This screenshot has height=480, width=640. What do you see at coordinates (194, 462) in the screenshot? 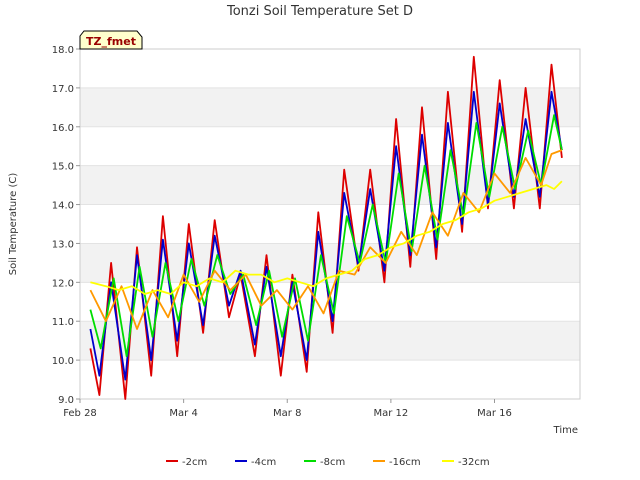
I see `legend-label: -2cm` at bounding box center [194, 462].